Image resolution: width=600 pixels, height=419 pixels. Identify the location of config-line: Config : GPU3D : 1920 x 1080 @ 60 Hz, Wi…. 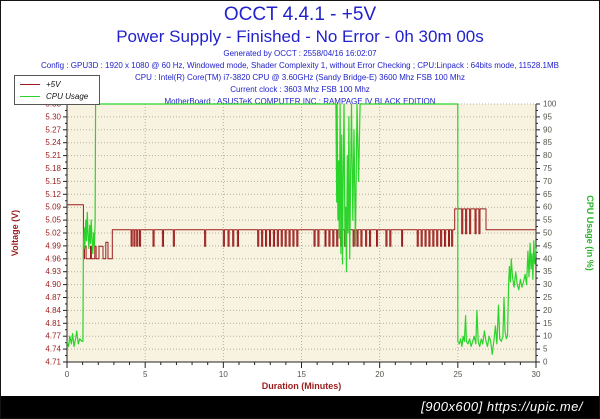
(299, 66).